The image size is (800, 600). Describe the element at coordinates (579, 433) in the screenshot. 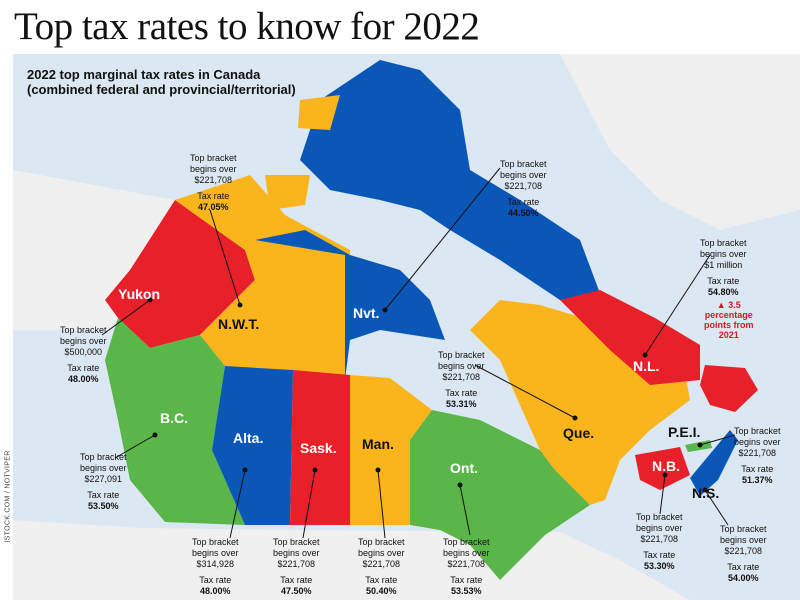

I see `label-que: Que.` at that location.